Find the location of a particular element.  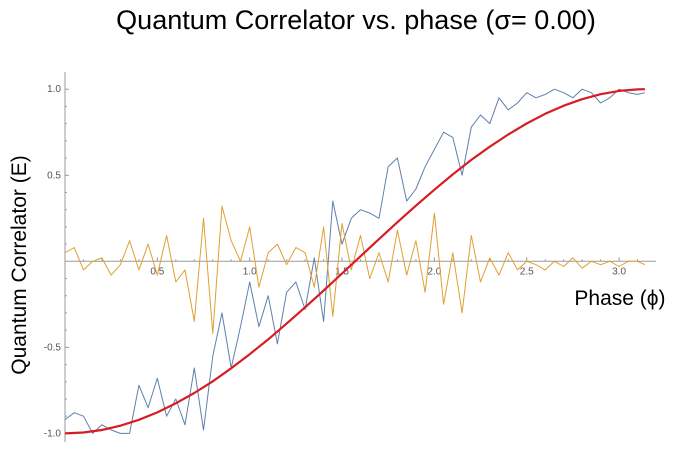

chart-title: Quantum Correlator vs. phase (σ= 0.00) is located at coordinates (356, 20).